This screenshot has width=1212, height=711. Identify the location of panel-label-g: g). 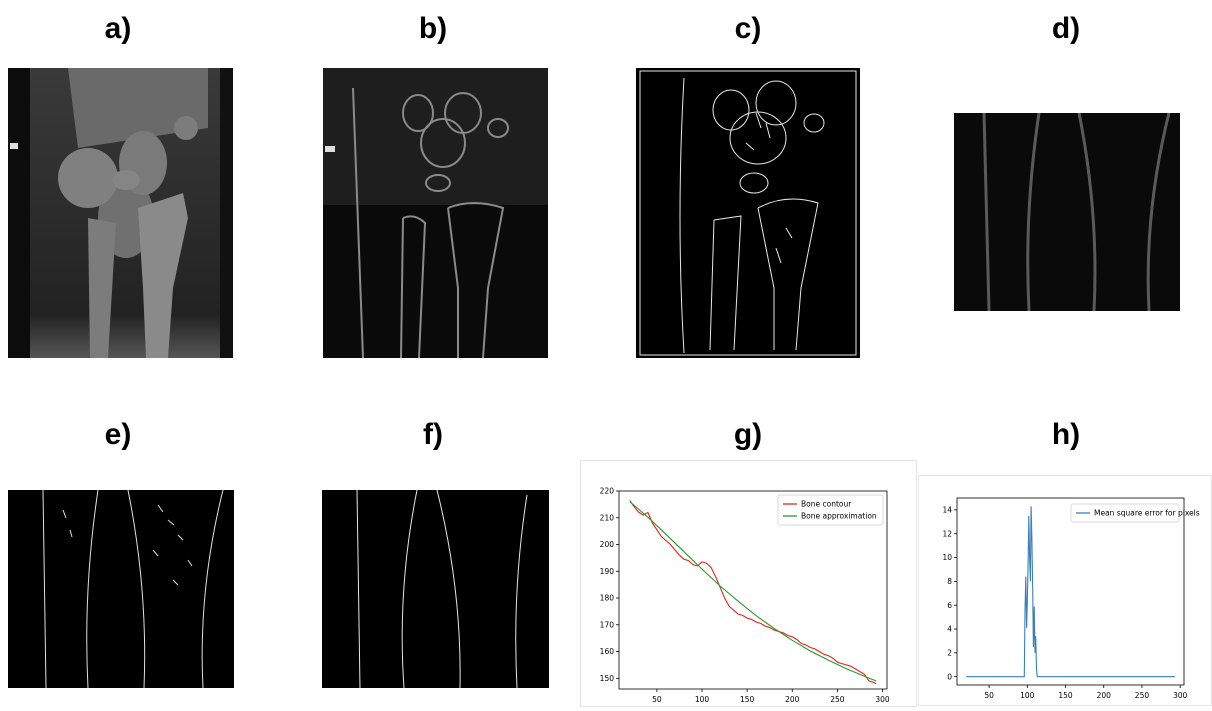
(748, 434).